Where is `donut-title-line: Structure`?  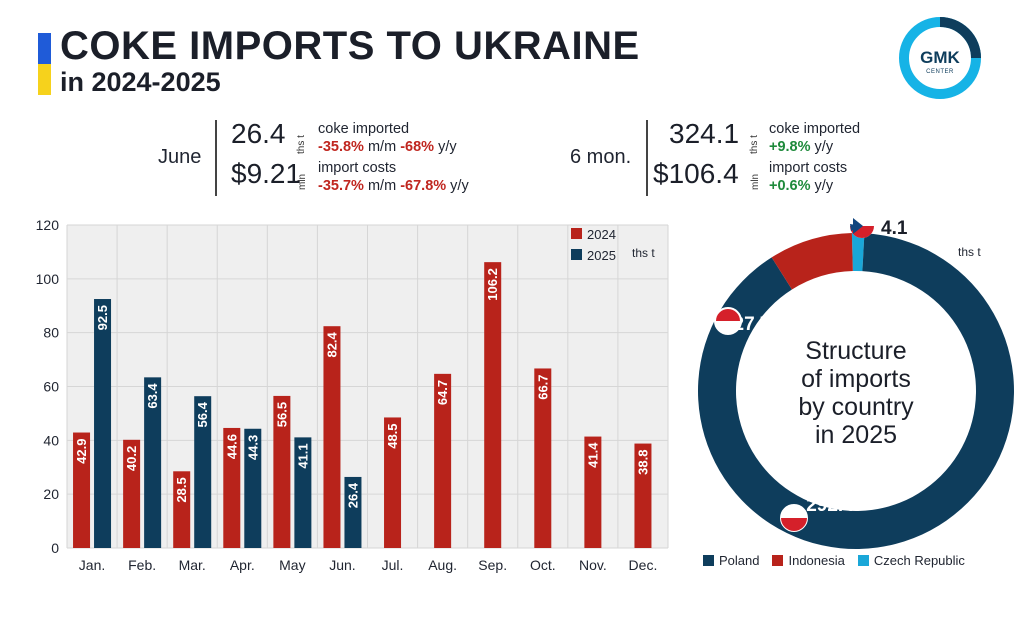 donut-title-line: Structure is located at coordinates (855, 351).